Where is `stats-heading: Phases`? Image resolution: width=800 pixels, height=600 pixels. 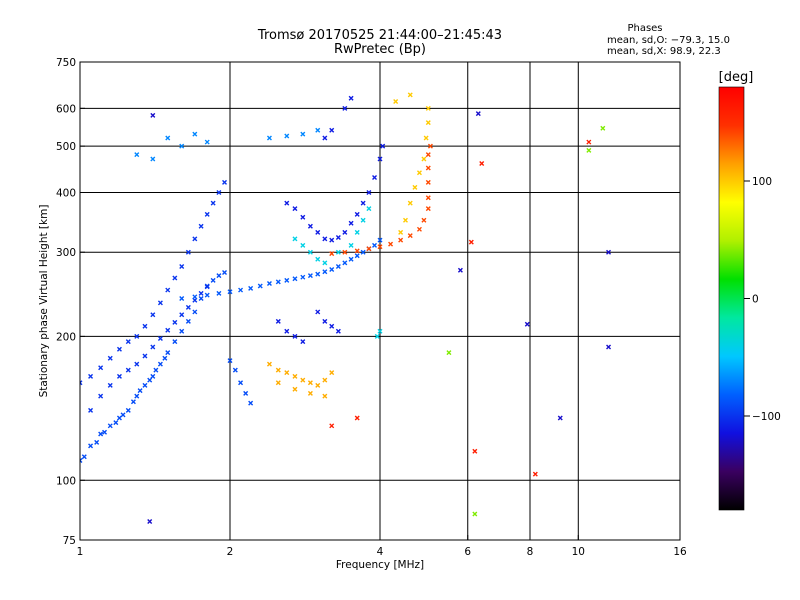 stats-heading: Phases is located at coordinates (644, 28).